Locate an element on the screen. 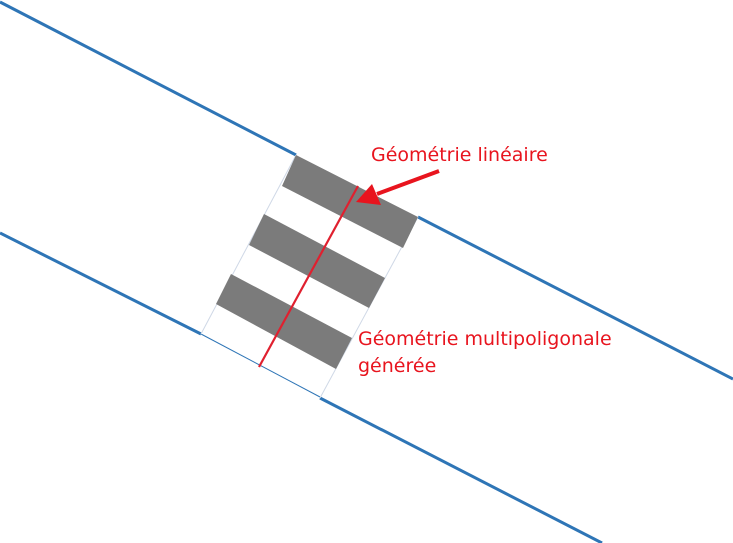 This screenshot has width=733, height=543. annotation-arrow is located at coordinates (398, 187).